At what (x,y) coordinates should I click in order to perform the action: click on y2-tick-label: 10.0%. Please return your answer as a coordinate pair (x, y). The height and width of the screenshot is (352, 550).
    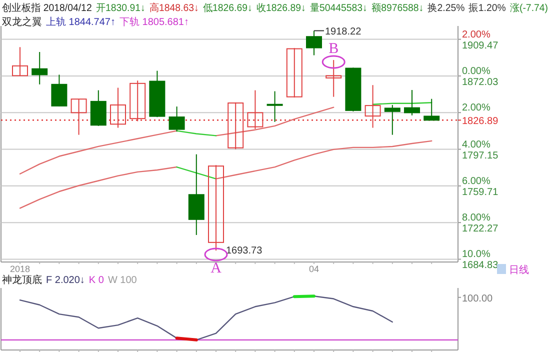
    Looking at the image, I should click on (476, 254).